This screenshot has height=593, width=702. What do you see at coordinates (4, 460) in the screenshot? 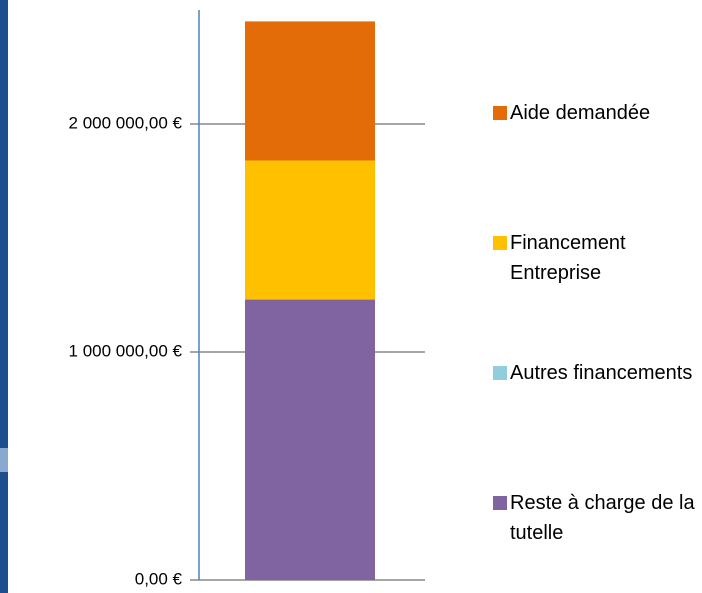
I see `side-strip-highlight` at bounding box center [4, 460].